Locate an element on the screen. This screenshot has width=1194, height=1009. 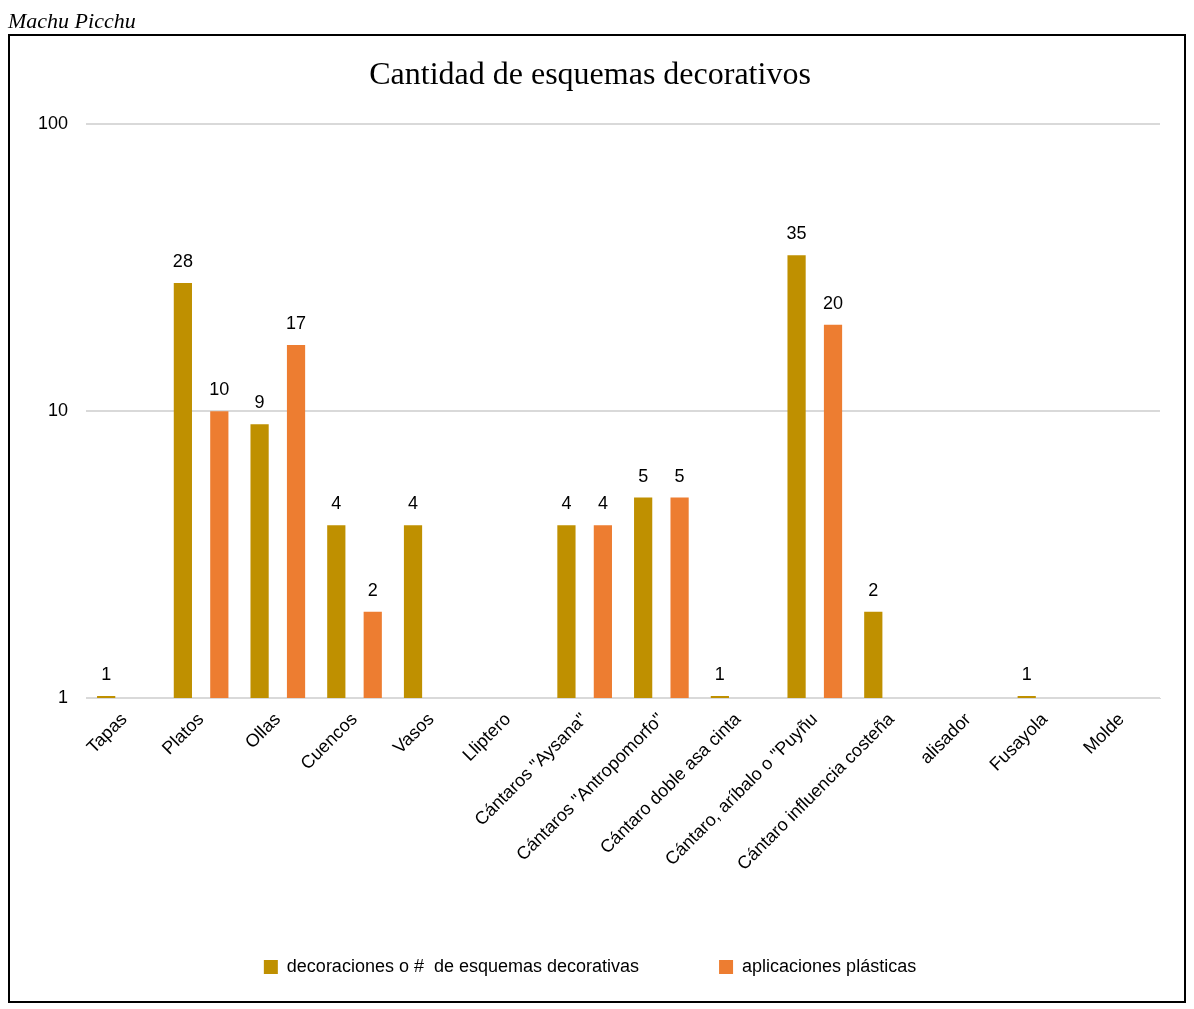
text: Machu Picchu is located at coordinates (72, 21).